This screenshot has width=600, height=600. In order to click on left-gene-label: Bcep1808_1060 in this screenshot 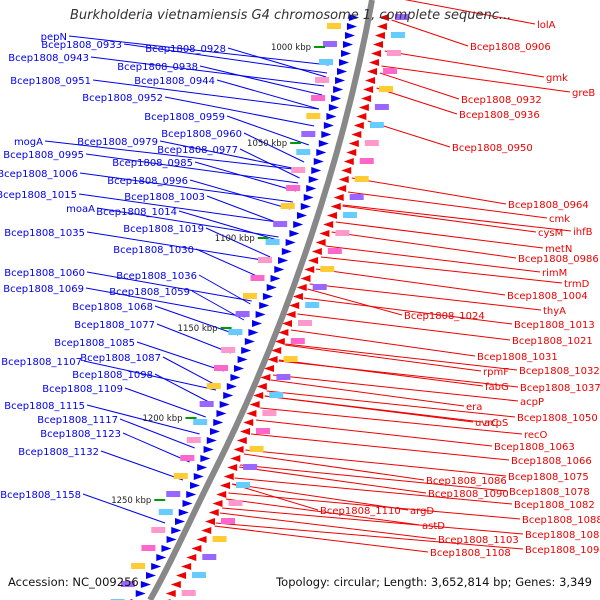, I will do `click(44, 273)`.